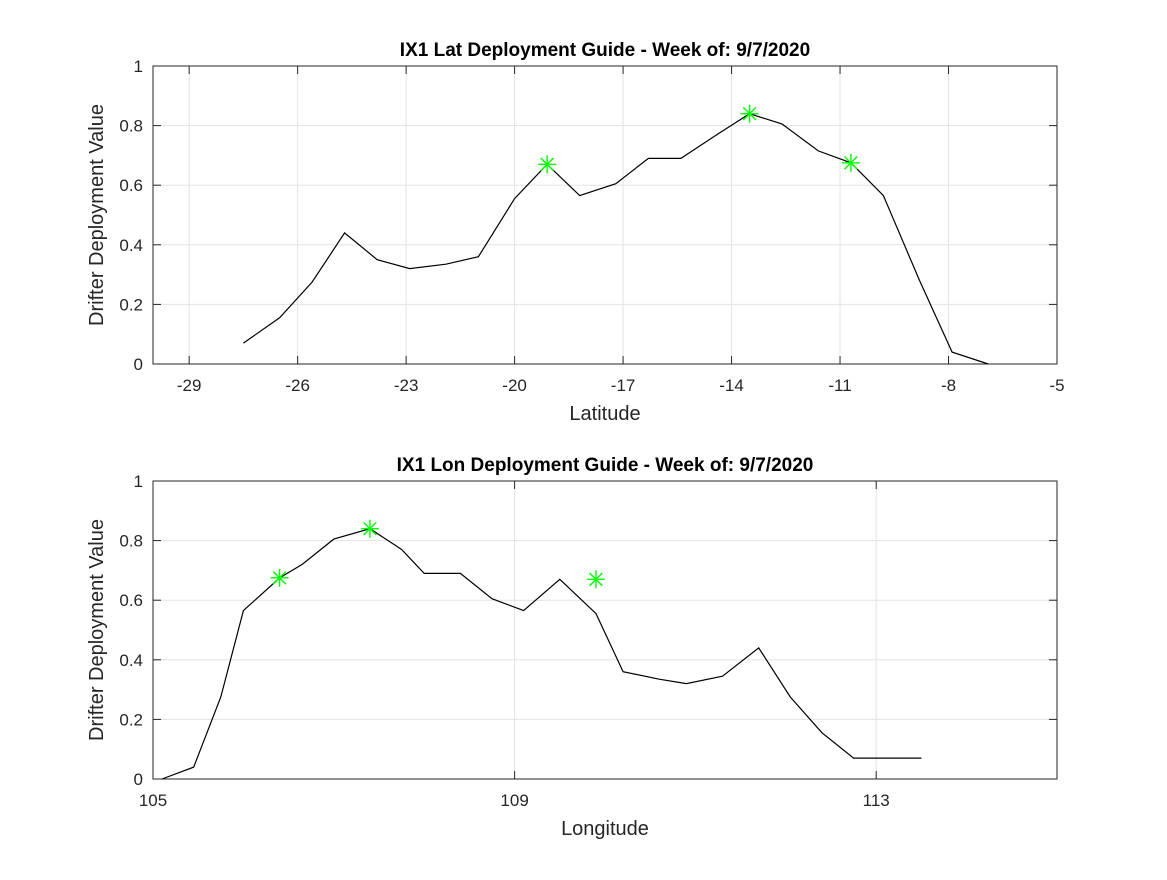 Image resolution: width=1167 pixels, height=880 pixels. I want to click on longitude-x-tick-label: 109, so click(514, 800).